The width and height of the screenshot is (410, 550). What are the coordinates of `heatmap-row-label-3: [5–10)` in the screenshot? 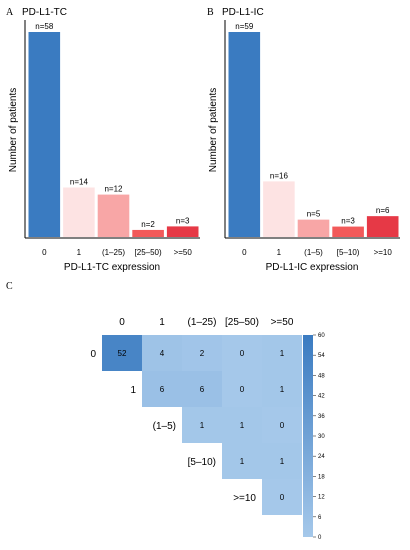 It's located at (202, 462).